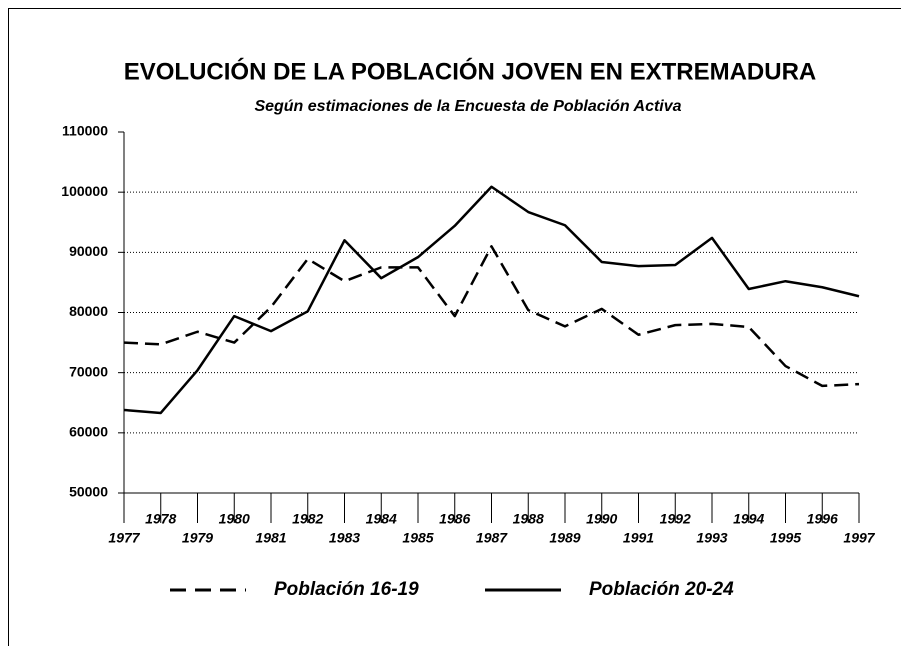 The width and height of the screenshot is (901, 646). What do you see at coordinates (417, 538) in the screenshot?
I see `x-tick-label: 1985` at bounding box center [417, 538].